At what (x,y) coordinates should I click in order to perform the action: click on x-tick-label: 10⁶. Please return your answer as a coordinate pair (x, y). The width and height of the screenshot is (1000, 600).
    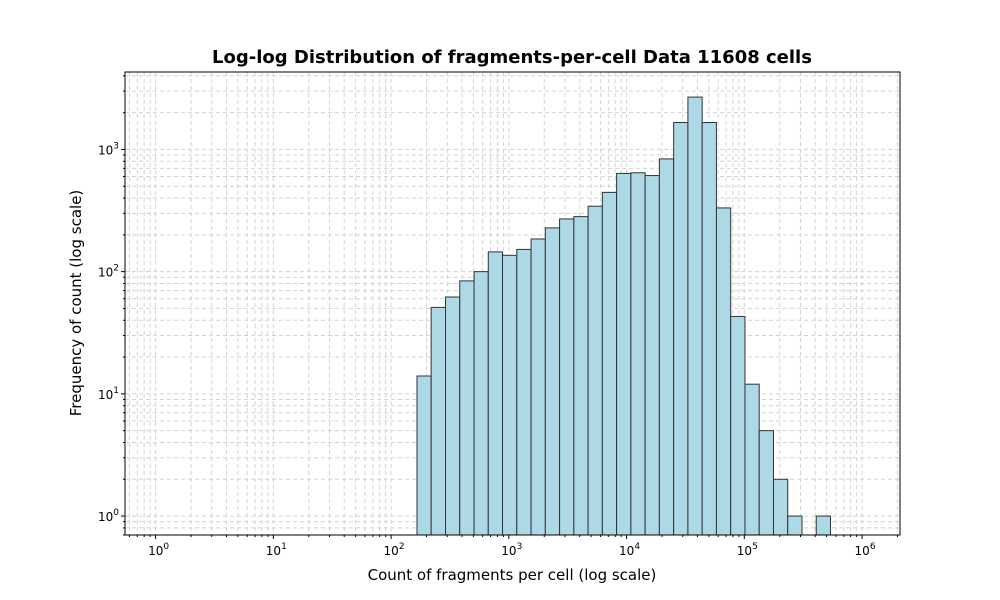
    Looking at the image, I should click on (865, 550).